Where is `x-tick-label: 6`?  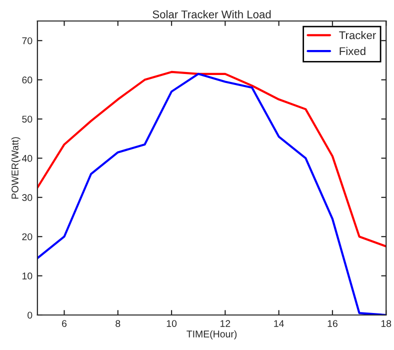 x-tick-label: 6 is located at coordinates (64, 323).